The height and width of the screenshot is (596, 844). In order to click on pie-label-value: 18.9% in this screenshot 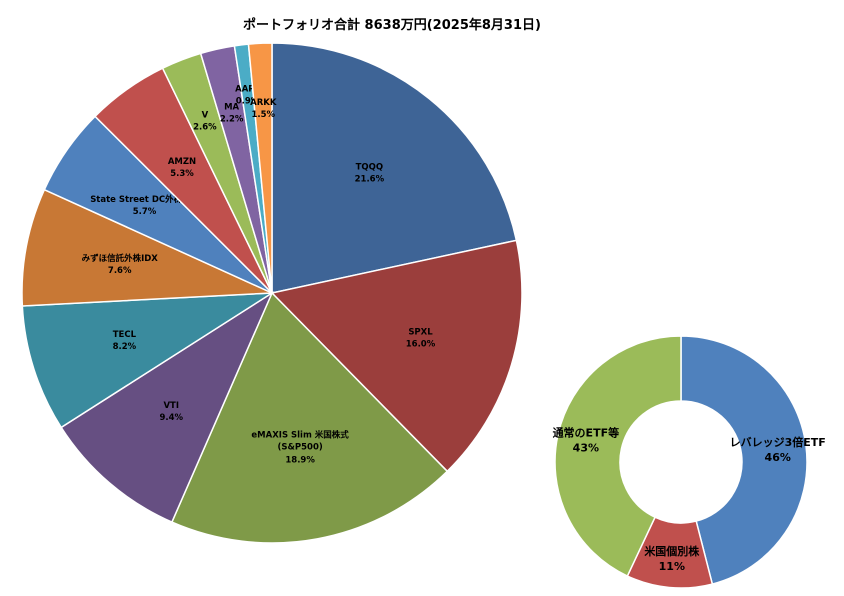, I will do `click(300, 460)`.